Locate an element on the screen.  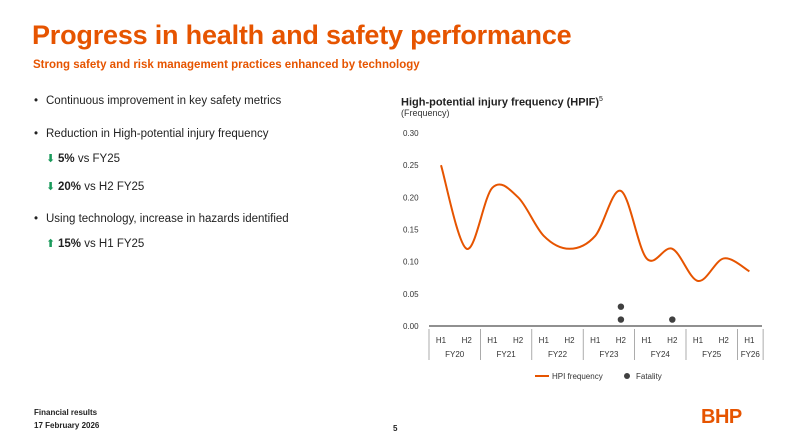
x-group-label: FY23 is located at coordinates (609, 354).